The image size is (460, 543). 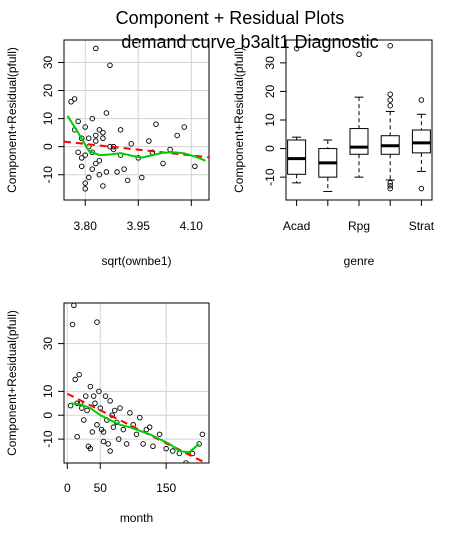 I want to click on x-tick-label: 4.10, so click(x=192, y=226).